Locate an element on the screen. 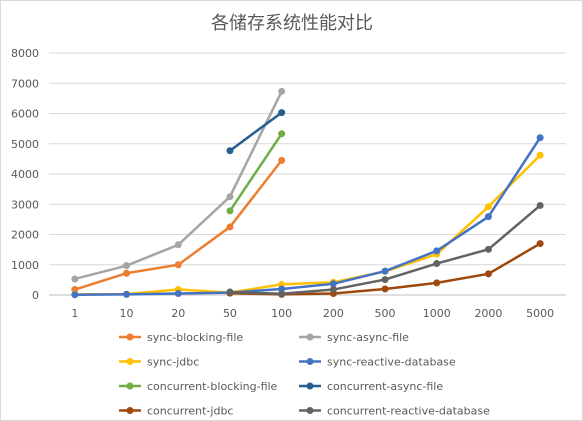  x-tick-label: 5000 is located at coordinates (540, 313).